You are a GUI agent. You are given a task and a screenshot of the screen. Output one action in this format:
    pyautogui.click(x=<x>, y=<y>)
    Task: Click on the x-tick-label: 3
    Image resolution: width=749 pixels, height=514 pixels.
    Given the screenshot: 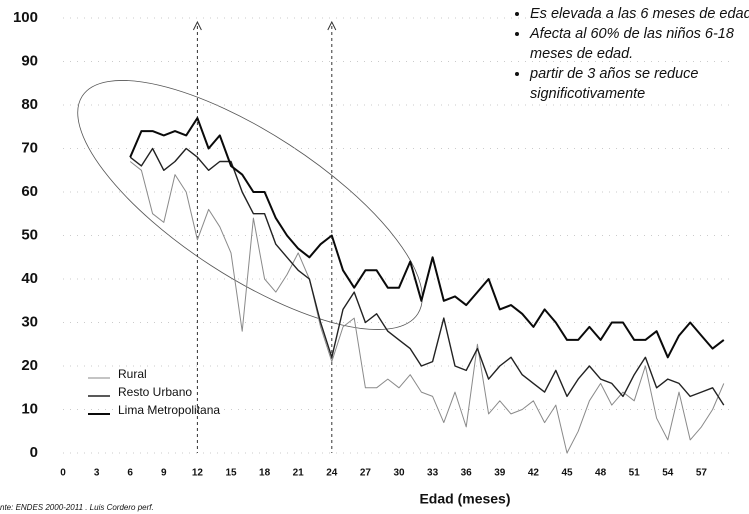 What is the action you would take?
    pyautogui.click(x=97, y=473)
    